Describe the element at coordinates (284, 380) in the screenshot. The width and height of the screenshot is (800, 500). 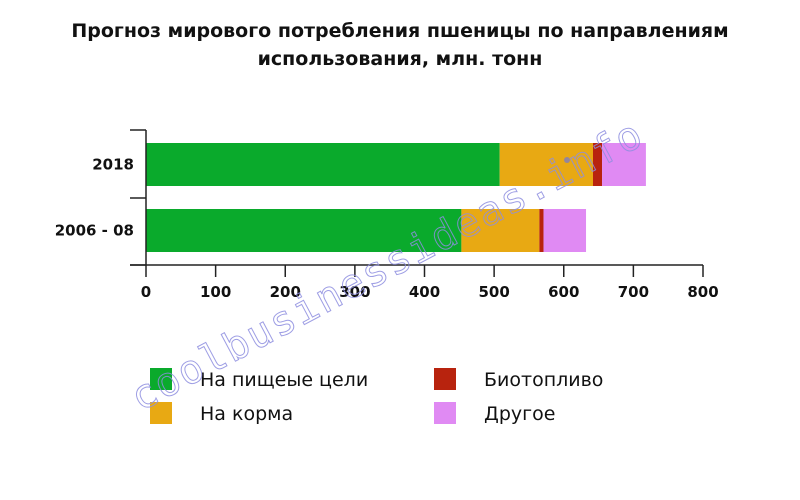
I see `legend-label: На пищеые цели` at that location.